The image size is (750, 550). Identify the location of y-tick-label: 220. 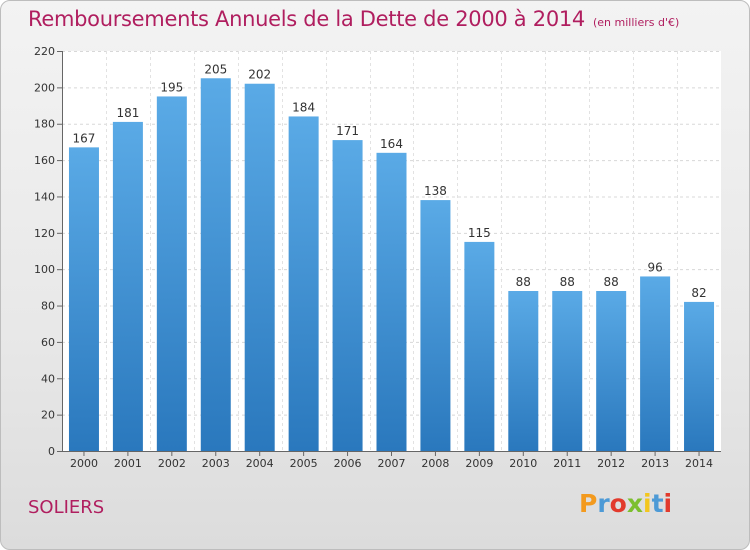
(44, 51).